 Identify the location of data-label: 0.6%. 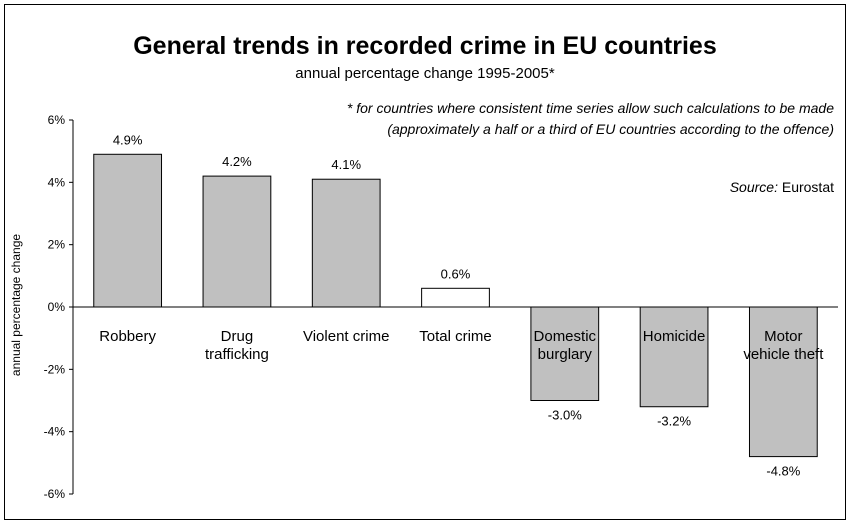
(456, 273).